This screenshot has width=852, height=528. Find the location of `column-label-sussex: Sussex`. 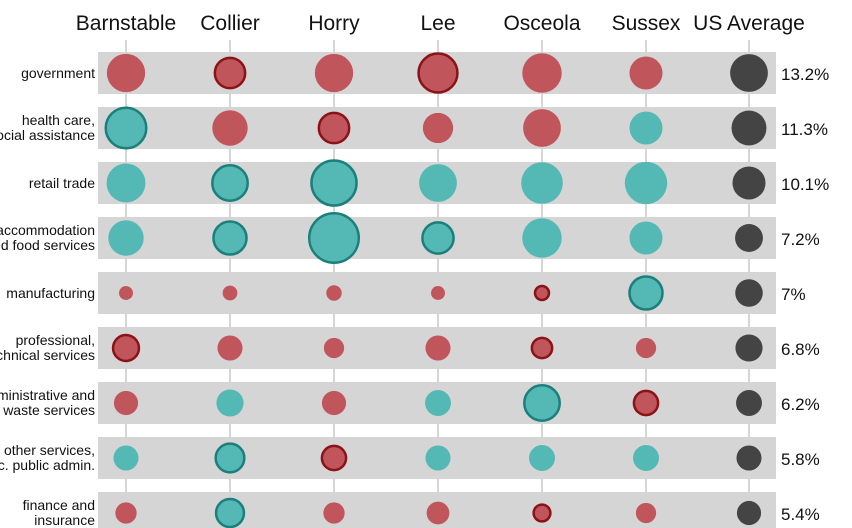

column-label-sussex: Sussex is located at coordinates (646, 23).